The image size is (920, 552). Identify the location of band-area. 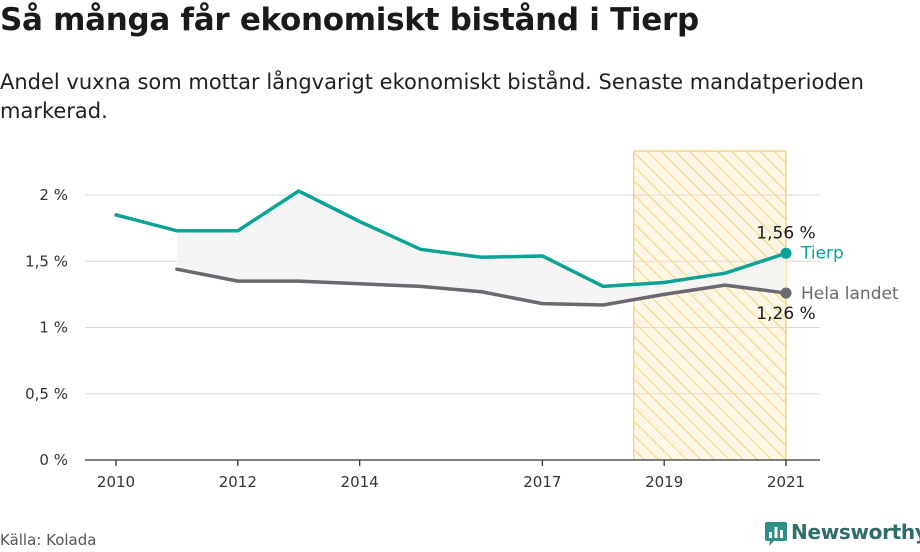
(481, 248).